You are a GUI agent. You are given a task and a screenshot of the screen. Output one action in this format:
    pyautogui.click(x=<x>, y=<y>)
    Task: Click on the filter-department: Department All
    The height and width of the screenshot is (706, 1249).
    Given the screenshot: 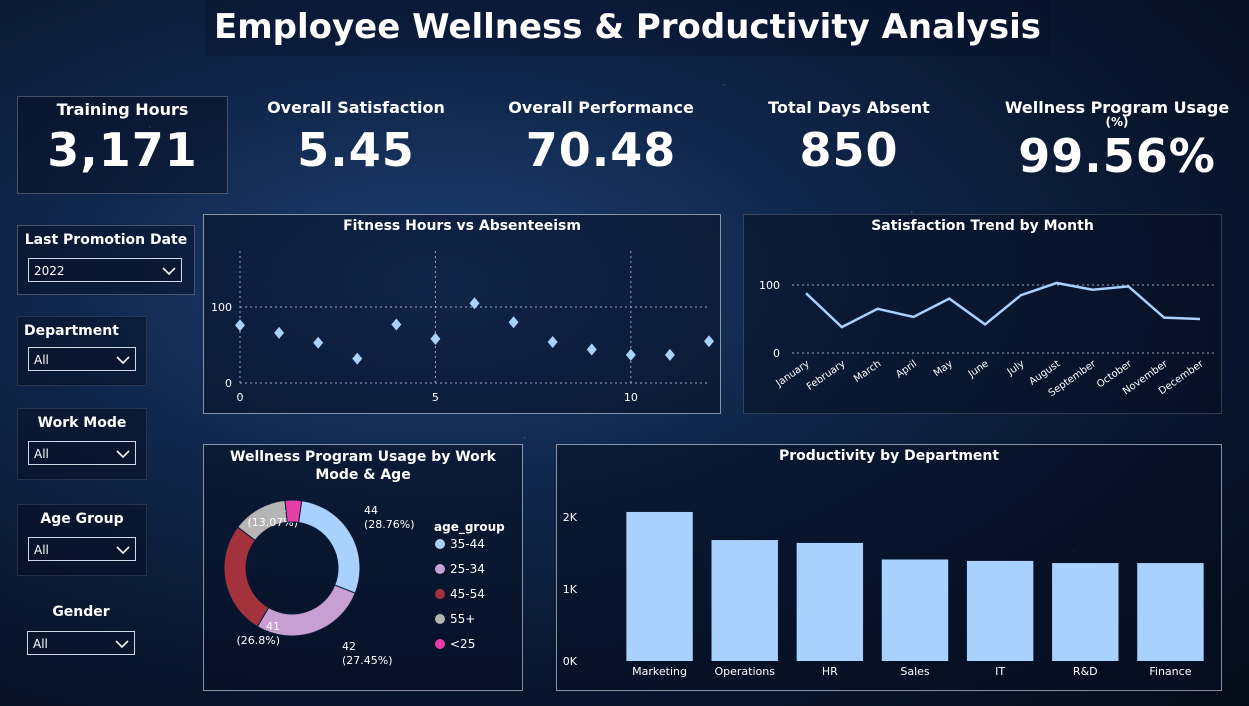 What is the action you would take?
    pyautogui.click(x=82, y=351)
    